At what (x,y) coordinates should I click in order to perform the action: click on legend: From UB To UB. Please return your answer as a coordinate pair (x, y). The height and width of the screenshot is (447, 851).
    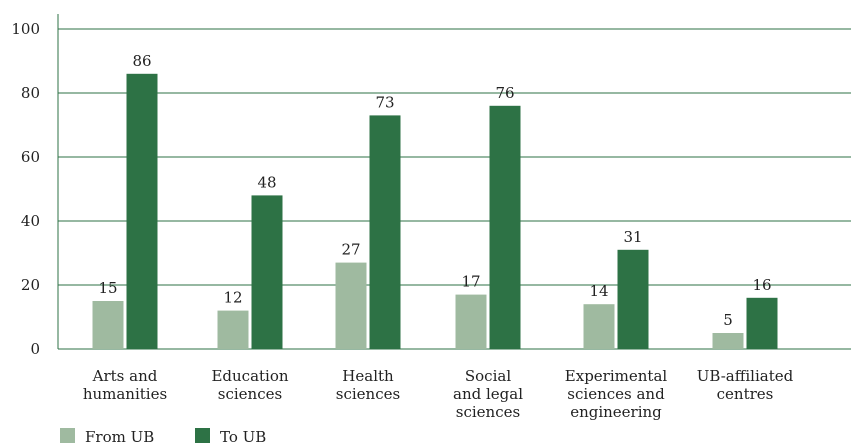
    Looking at the image, I should click on (163, 437).